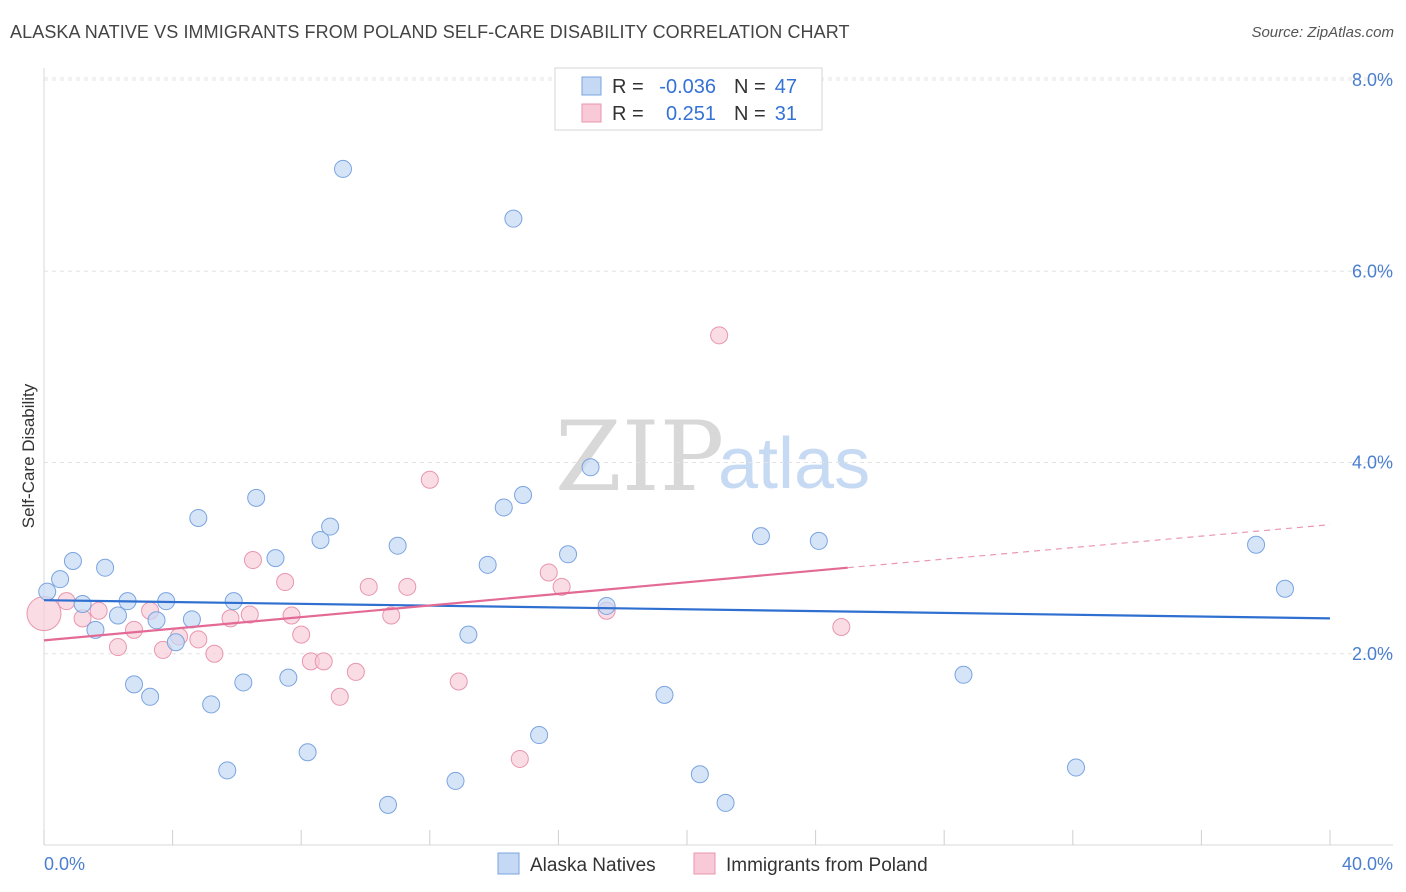 The width and height of the screenshot is (1406, 892). Describe the element at coordinates (628, 87) in the screenshot. I see `legend-r-label-blue: R =` at that location.